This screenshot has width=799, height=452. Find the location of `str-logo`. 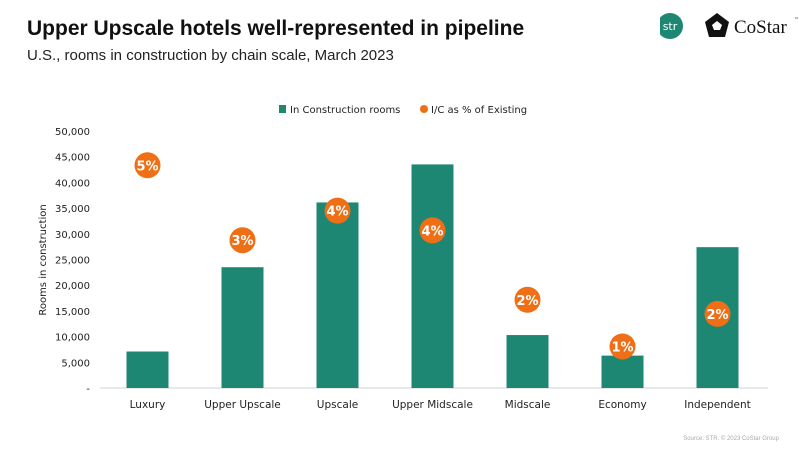

str-logo is located at coordinates (670, 26).